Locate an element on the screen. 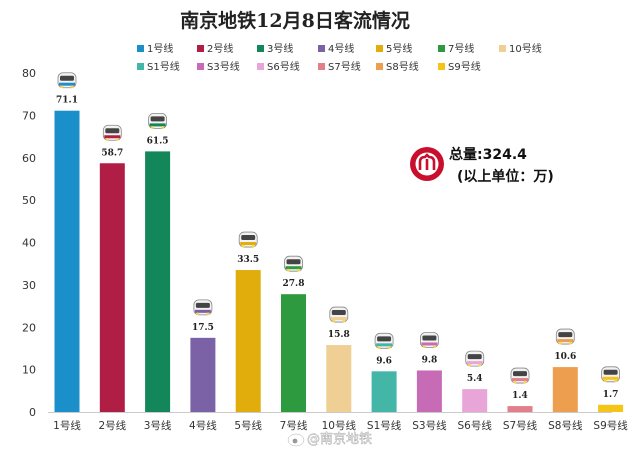  y-tick-label: 10 is located at coordinates (29, 370).